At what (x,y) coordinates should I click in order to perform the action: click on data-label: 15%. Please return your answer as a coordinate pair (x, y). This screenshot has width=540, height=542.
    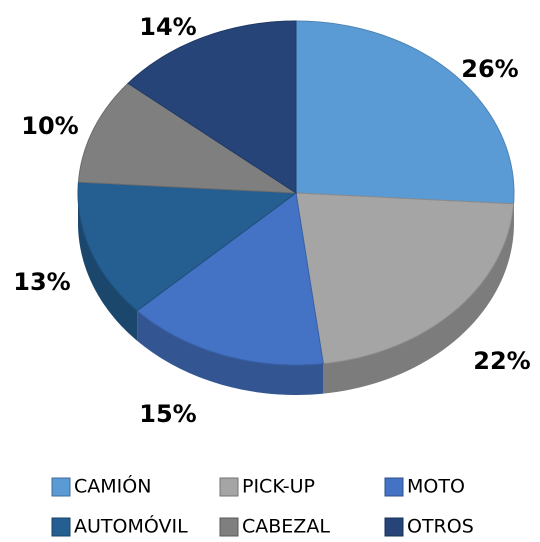
    Looking at the image, I should click on (167, 414).